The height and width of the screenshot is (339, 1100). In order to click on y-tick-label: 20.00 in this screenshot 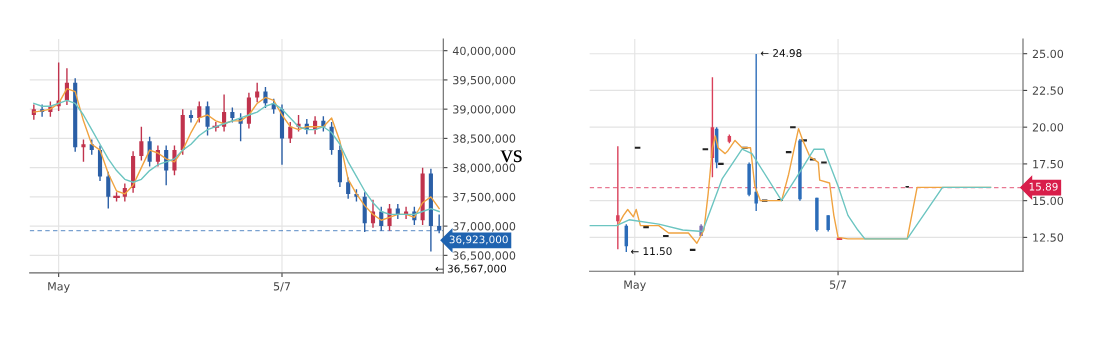, I will do `click(1048, 127)`.